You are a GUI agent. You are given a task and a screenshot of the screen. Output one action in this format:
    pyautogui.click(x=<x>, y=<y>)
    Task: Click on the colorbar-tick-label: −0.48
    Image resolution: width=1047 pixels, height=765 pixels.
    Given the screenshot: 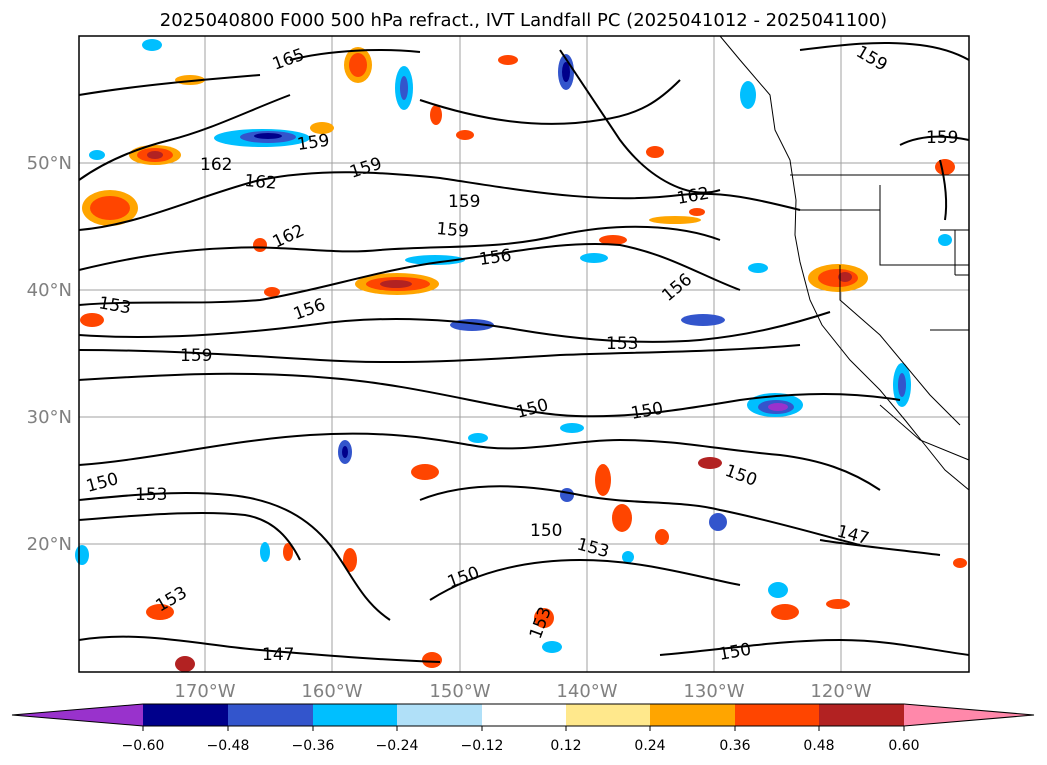 What is the action you would take?
    pyautogui.click(x=228, y=746)
    